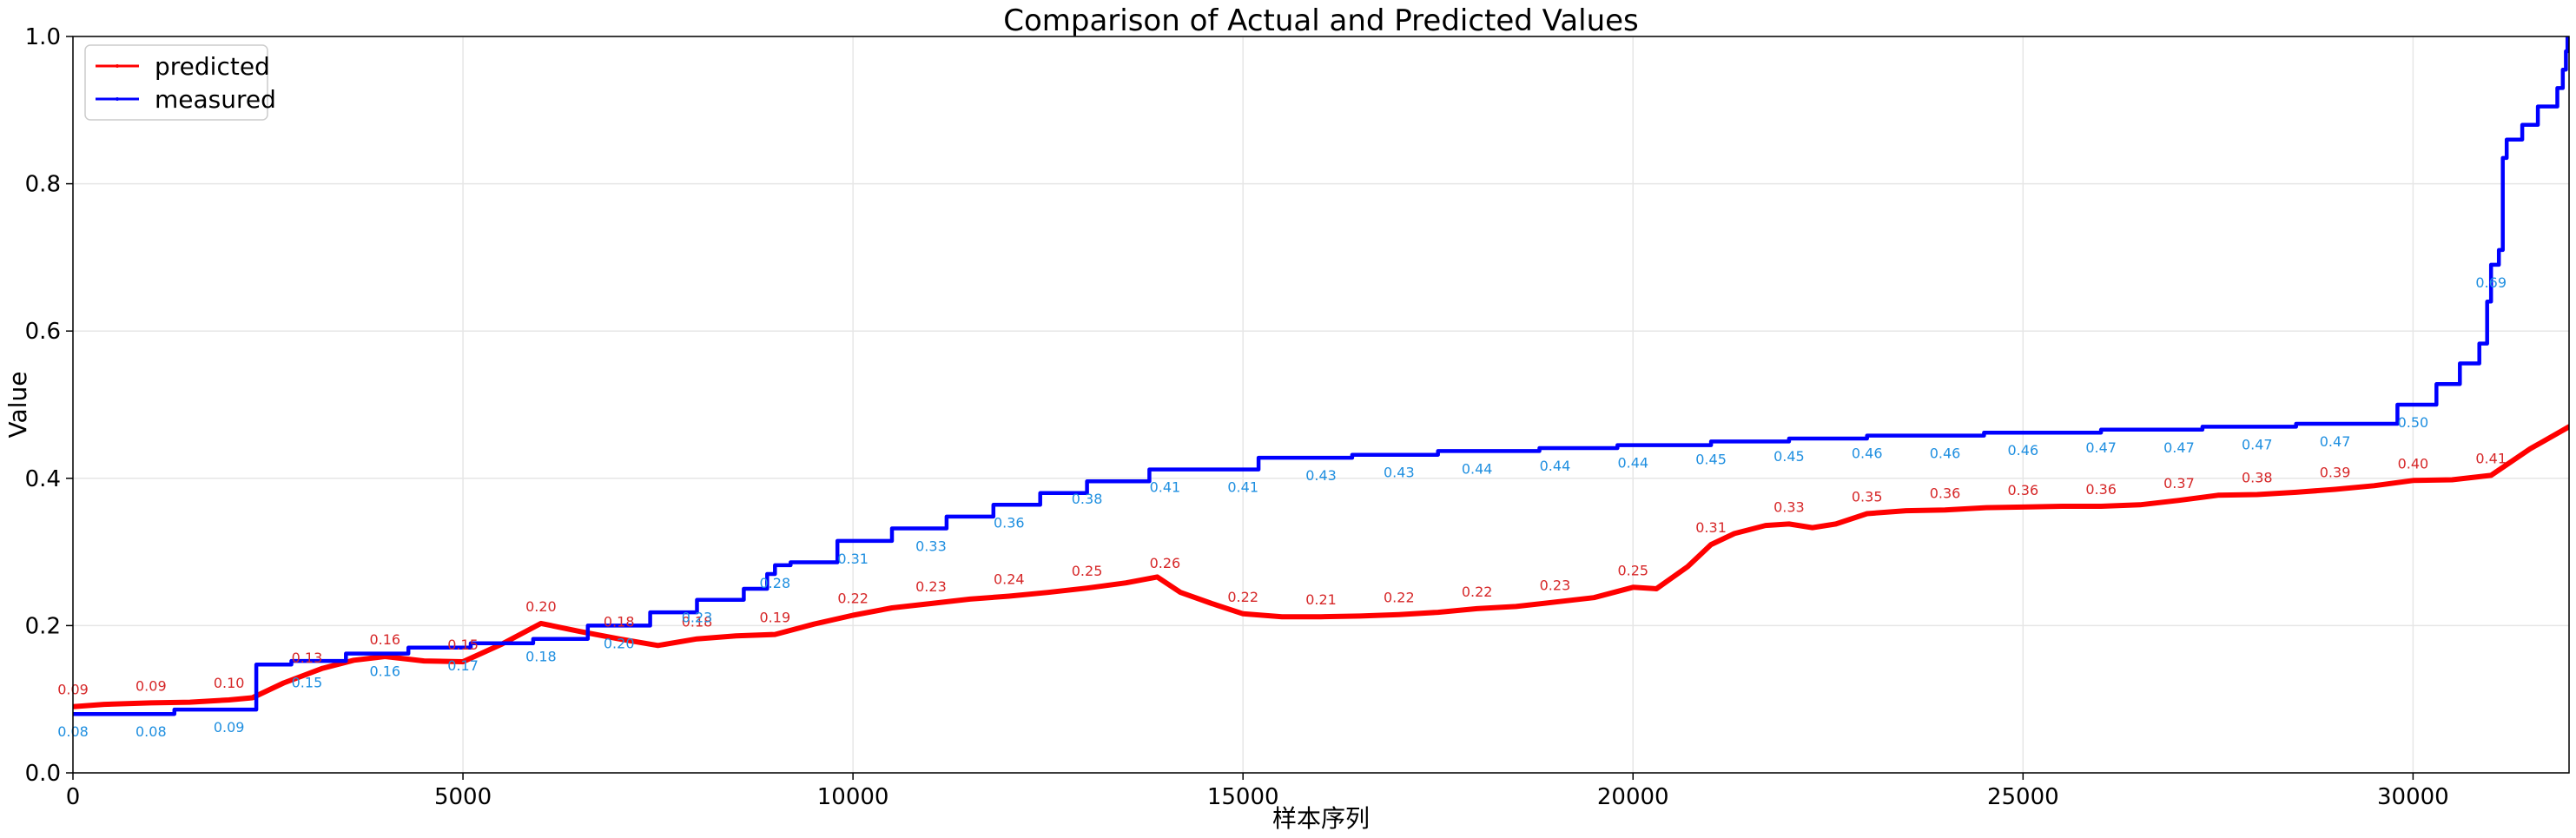  I want to click on data-label-predicted: 0.13, so click(307, 658).